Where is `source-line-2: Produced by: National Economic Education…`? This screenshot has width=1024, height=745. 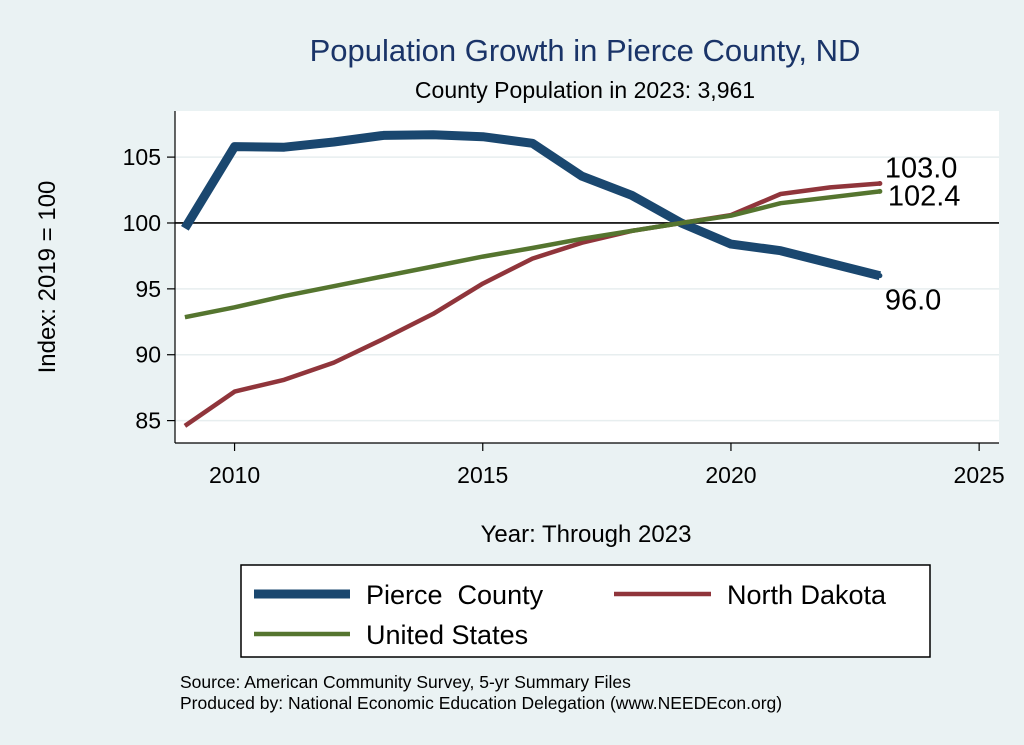
source-line-2: Produced by: National Economic Education… is located at coordinates (481, 703).